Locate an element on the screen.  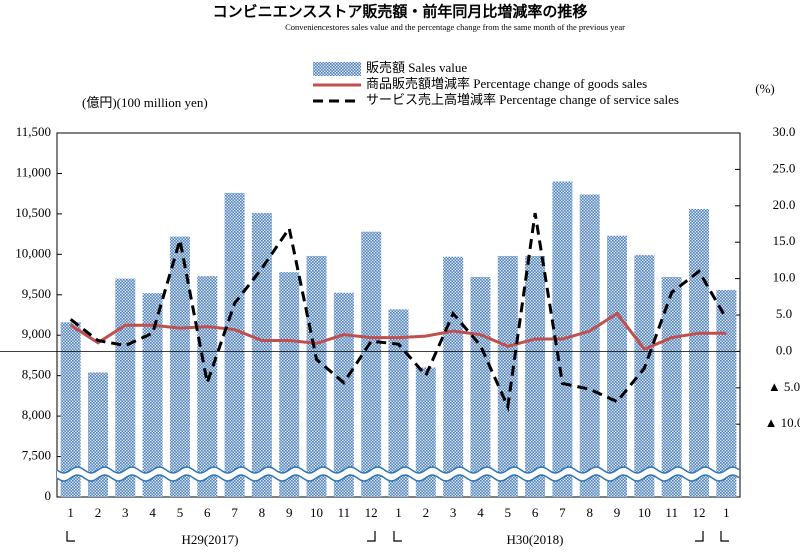
y-tick-label: 11,000 is located at coordinates (33, 171).